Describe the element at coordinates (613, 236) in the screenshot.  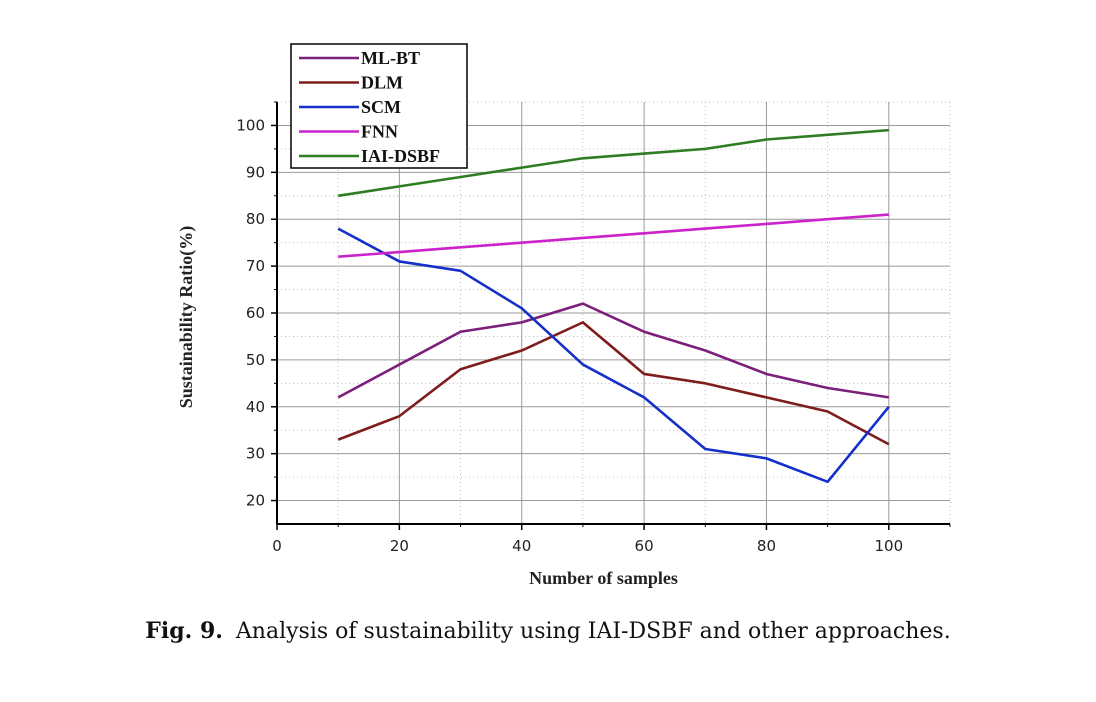
I see `series-line-fnn` at that location.